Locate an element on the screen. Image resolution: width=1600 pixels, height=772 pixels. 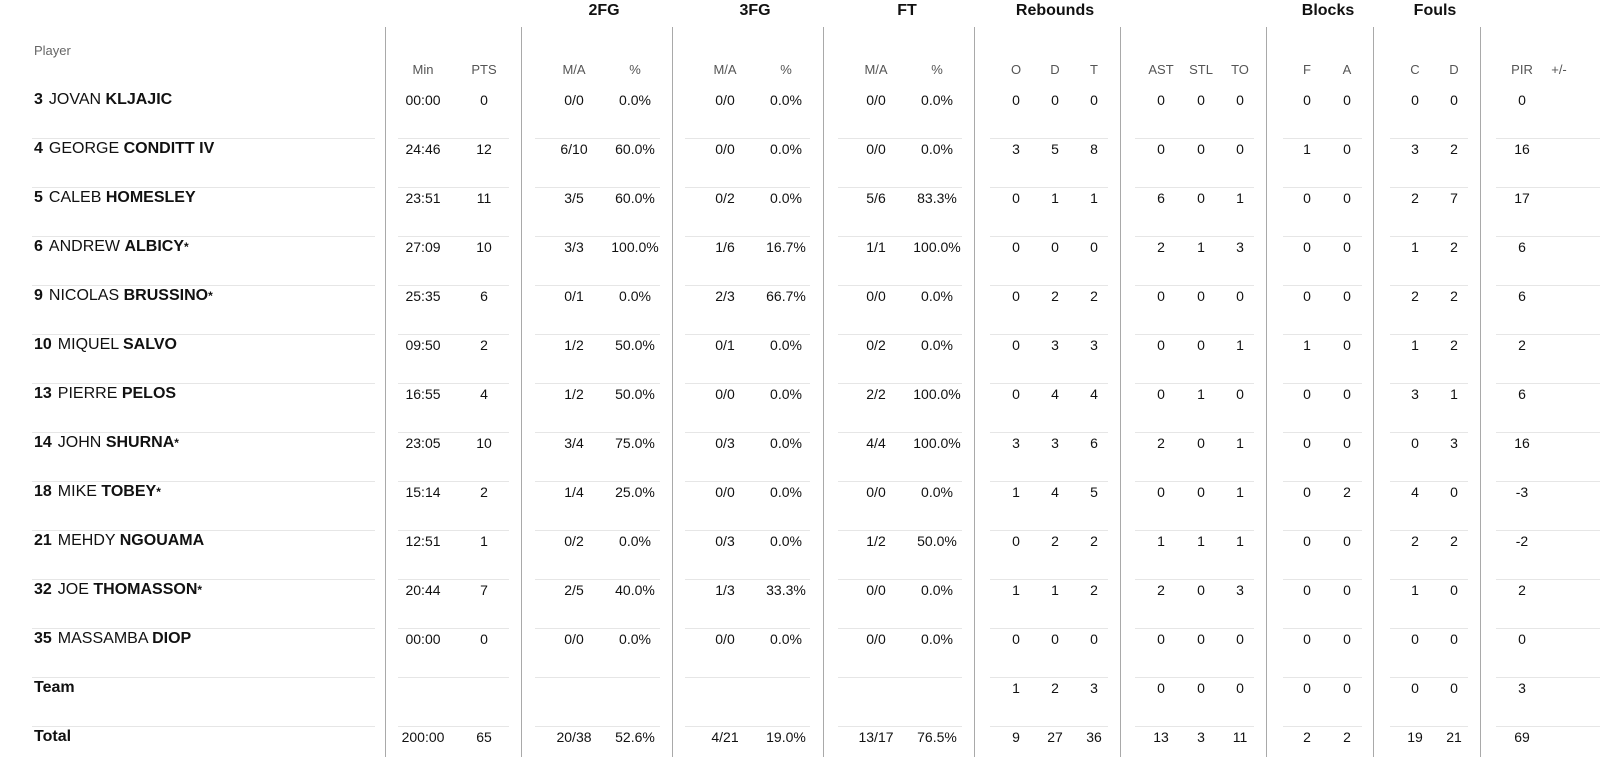
stat-assists: 0 is located at coordinates (1161, 345).